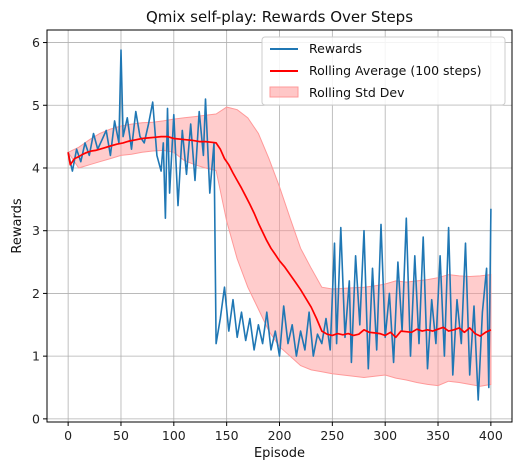 The width and height of the screenshot is (523, 470). I want to click on y-tick-label: 0, so click(36, 418).